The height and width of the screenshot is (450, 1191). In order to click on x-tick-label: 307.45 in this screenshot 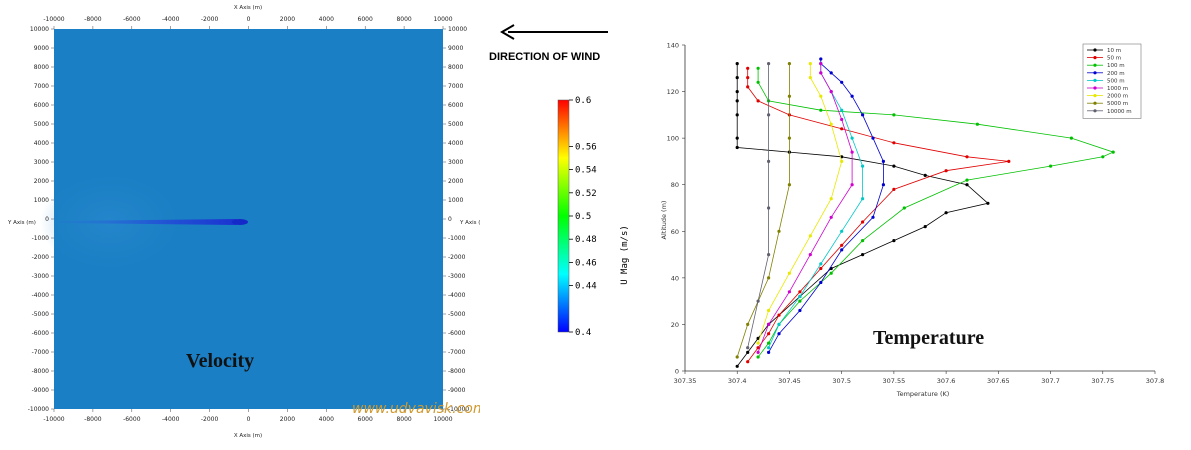, I will do `click(789, 381)`.